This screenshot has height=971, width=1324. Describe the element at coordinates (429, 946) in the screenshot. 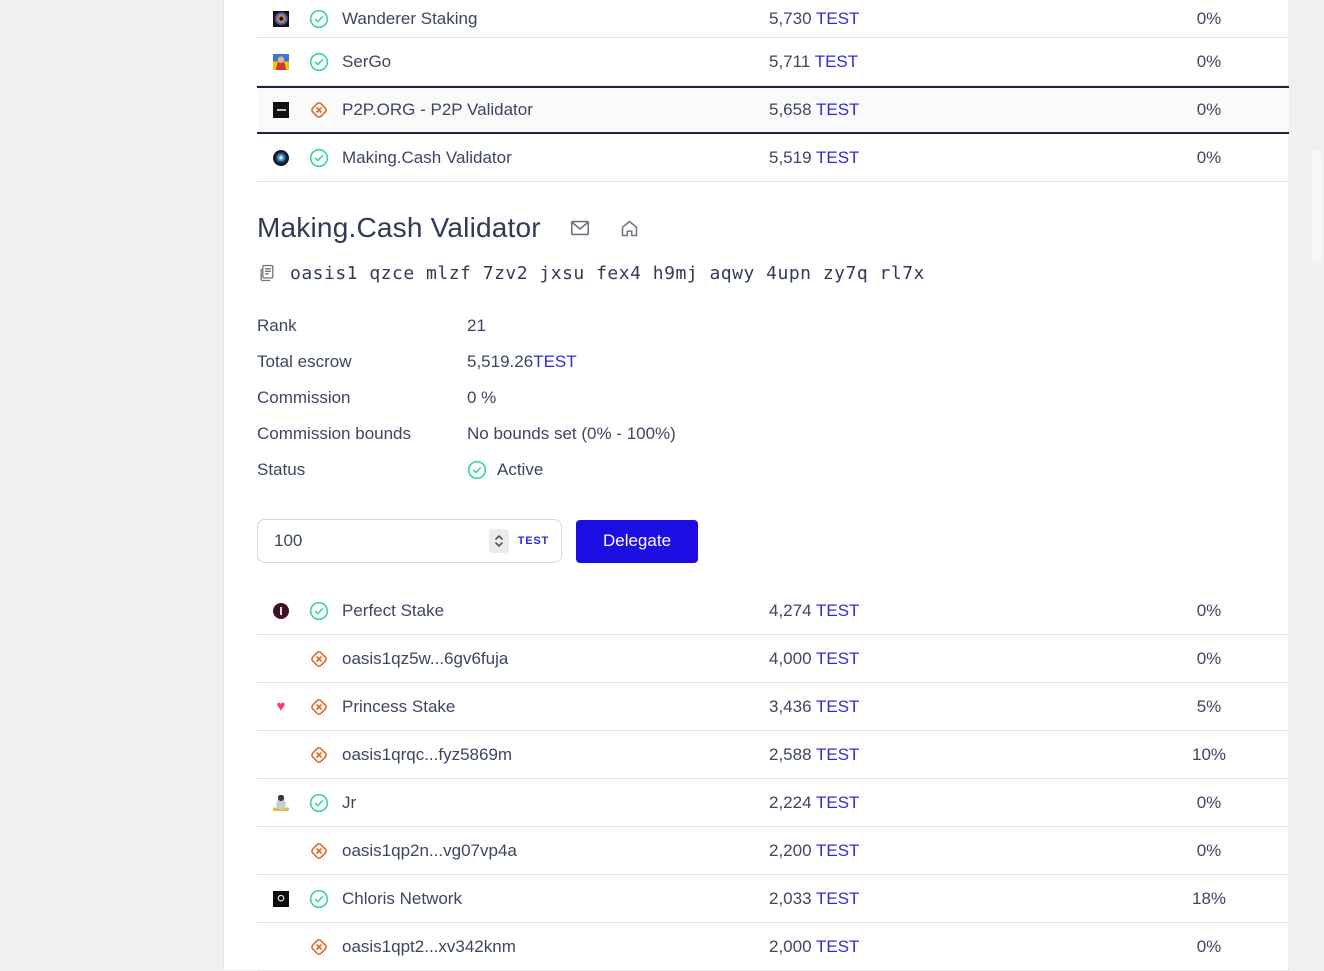

I see `validator-name: oasis1qpt2...xv342knm` at that location.